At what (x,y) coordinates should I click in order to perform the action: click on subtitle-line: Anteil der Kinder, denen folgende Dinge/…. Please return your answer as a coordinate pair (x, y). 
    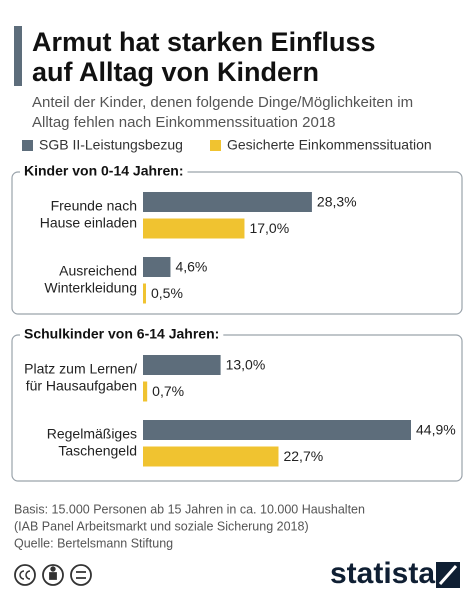
    Looking at the image, I should click on (222, 102).